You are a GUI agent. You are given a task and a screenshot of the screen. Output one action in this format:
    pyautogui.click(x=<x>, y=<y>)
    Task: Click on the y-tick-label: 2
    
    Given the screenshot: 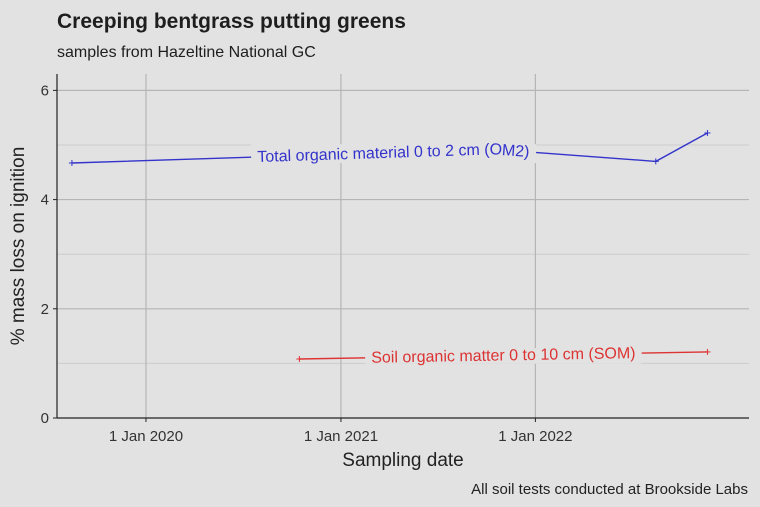 What is the action you would take?
    pyautogui.click(x=45, y=309)
    